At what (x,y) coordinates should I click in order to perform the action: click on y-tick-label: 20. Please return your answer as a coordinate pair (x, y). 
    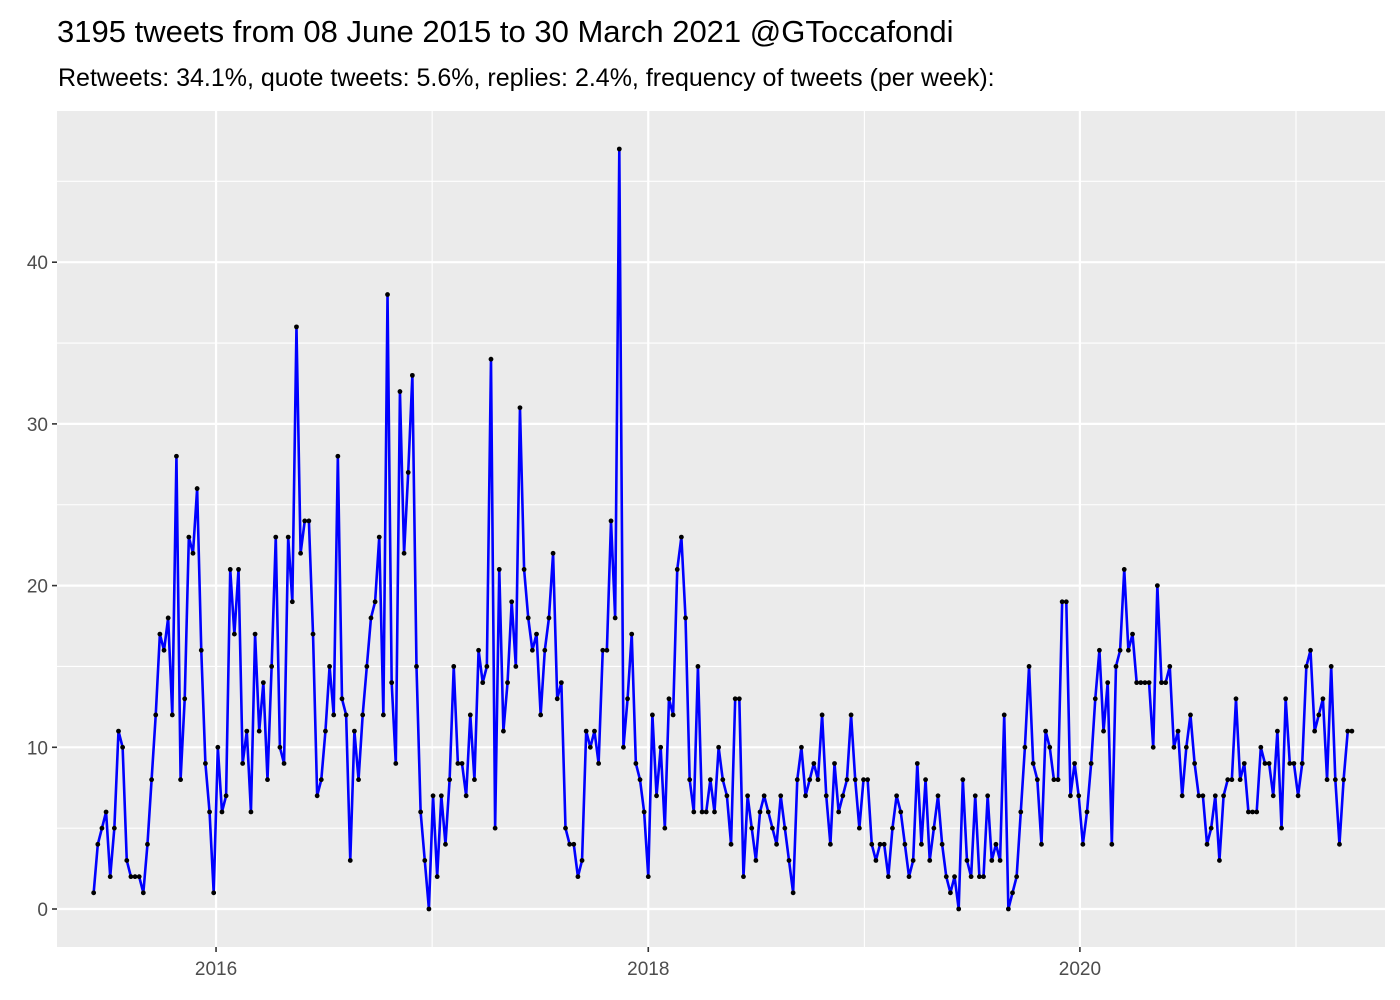
    Looking at the image, I should click on (37, 587).